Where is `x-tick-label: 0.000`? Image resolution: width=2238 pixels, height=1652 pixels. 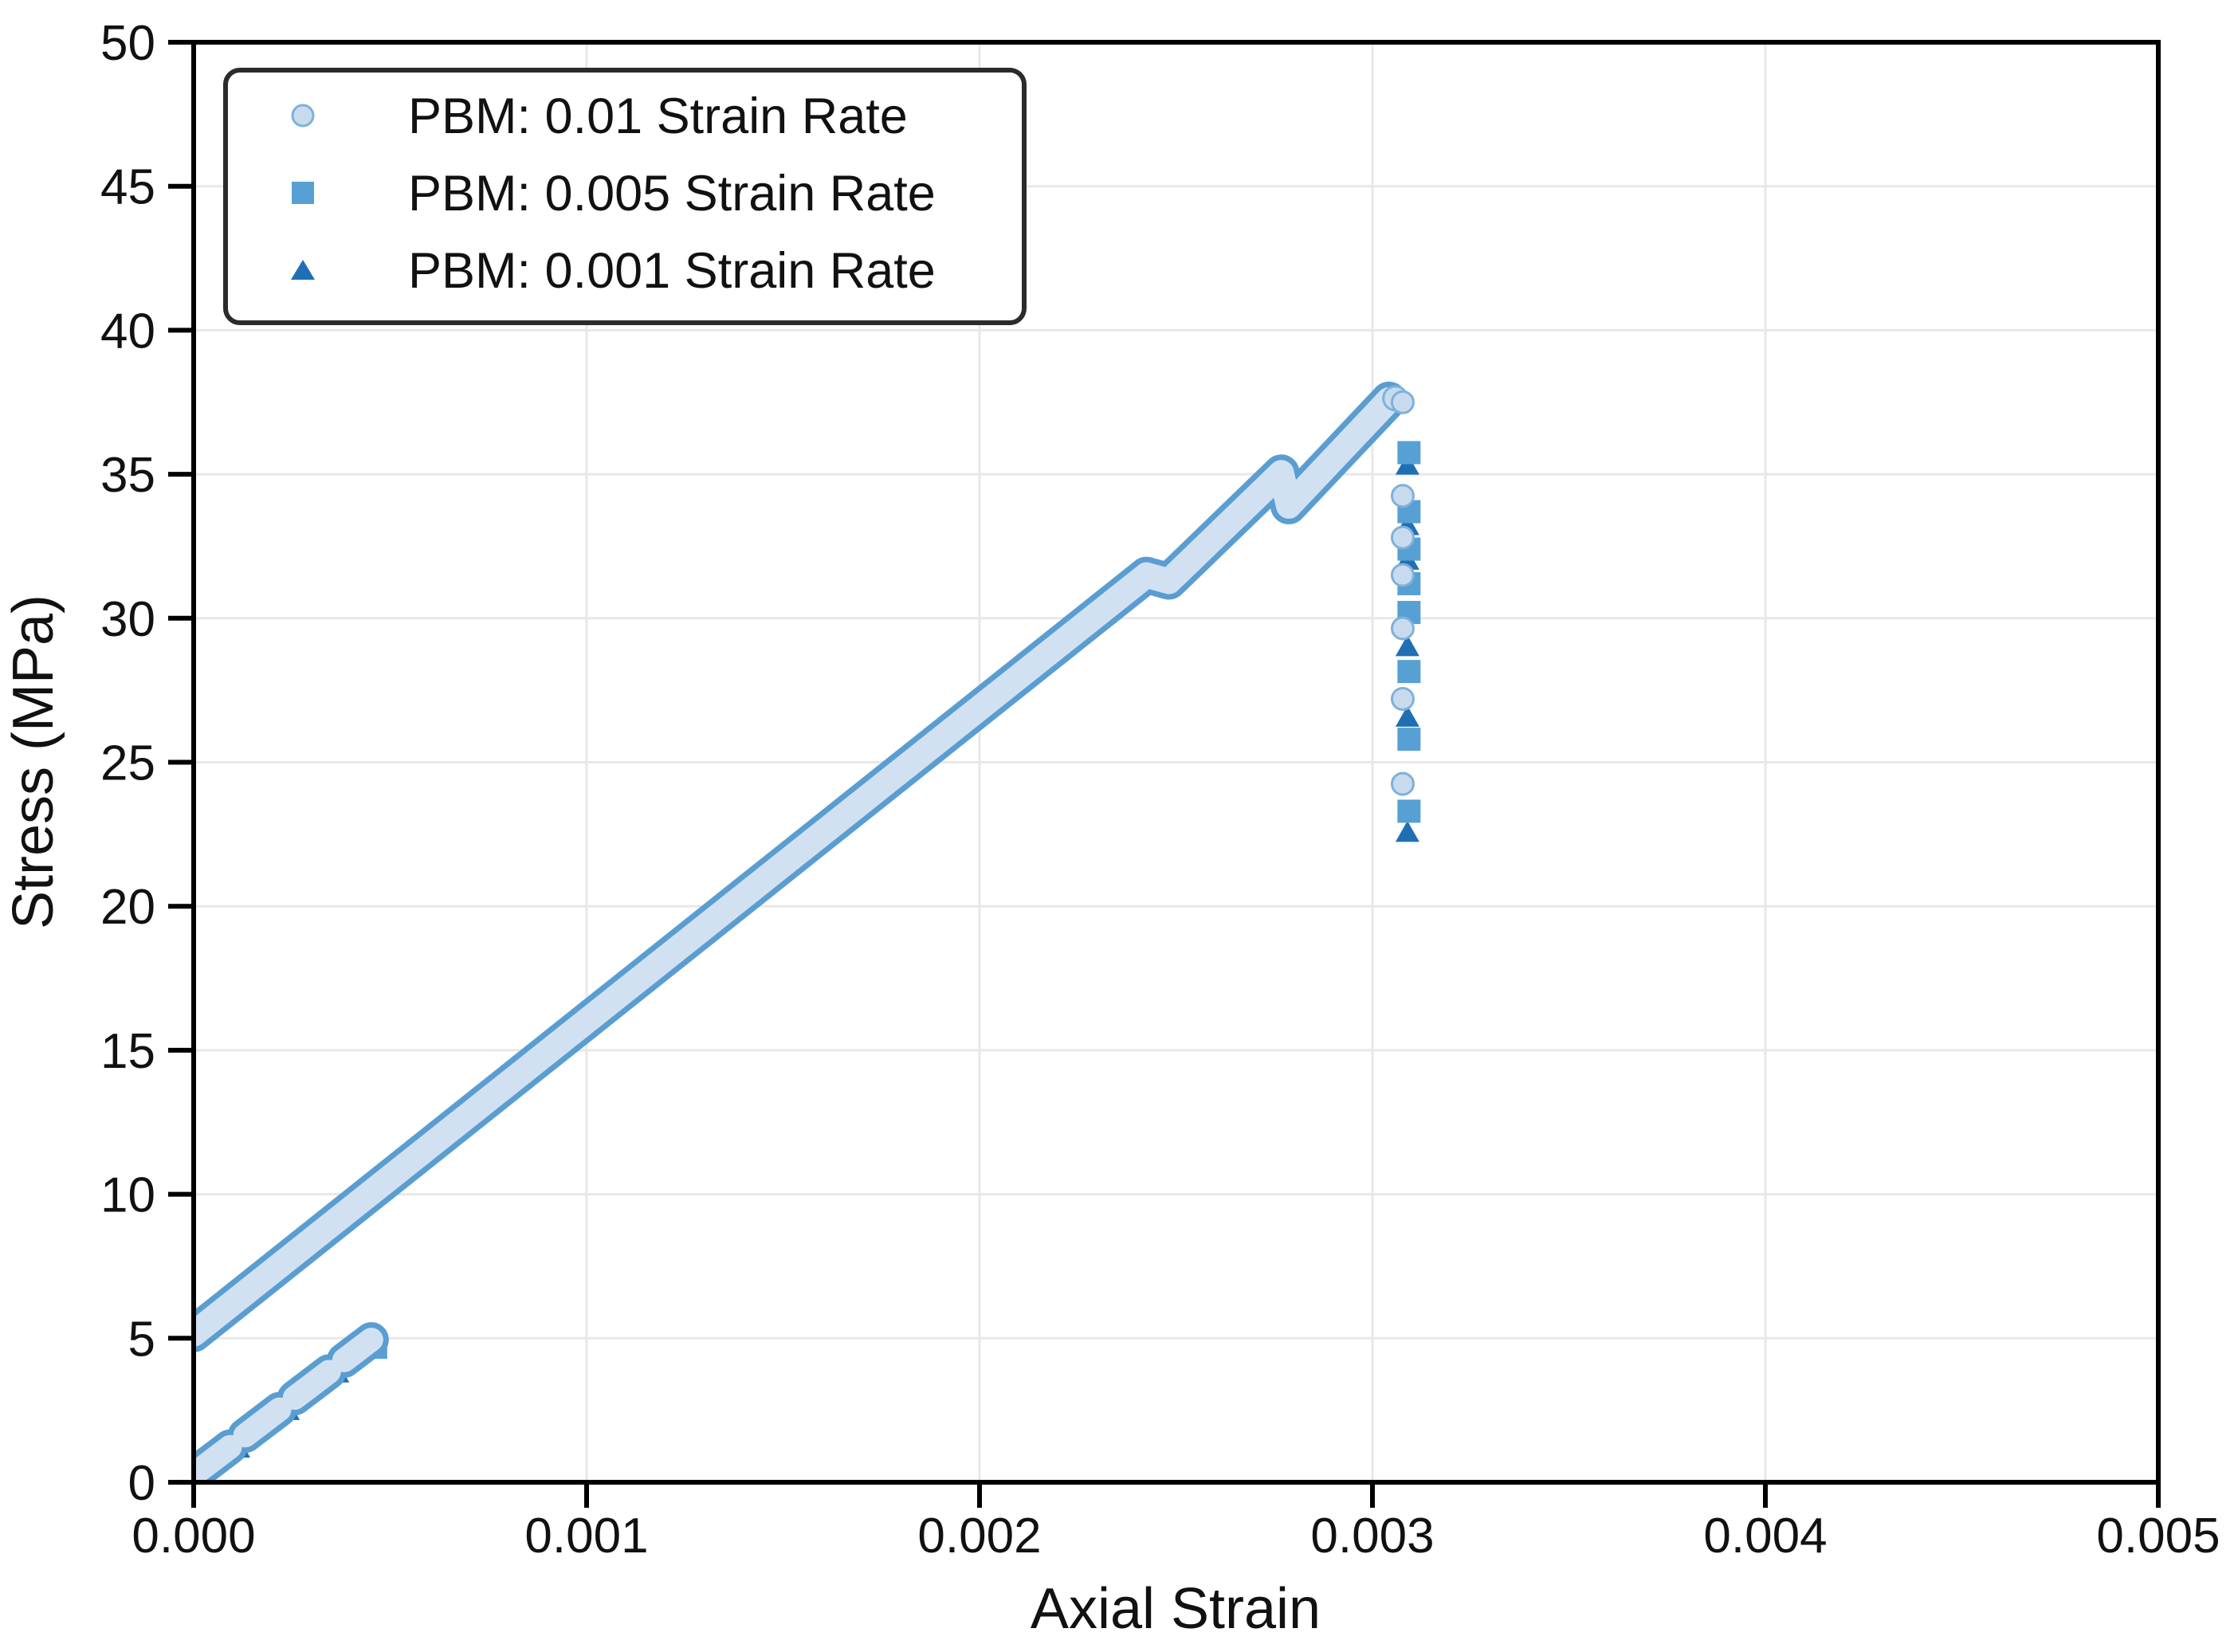
x-tick-label: 0.000 is located at coordinates (193, 1536).